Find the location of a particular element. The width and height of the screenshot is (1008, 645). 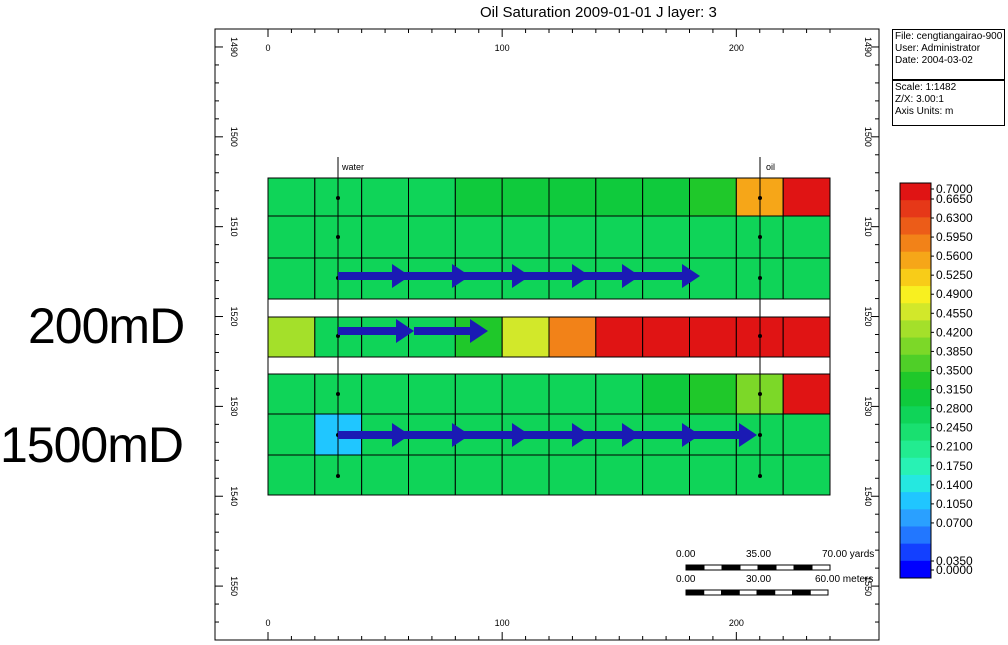

colorbar-frame is located at coordinates (915, 380).